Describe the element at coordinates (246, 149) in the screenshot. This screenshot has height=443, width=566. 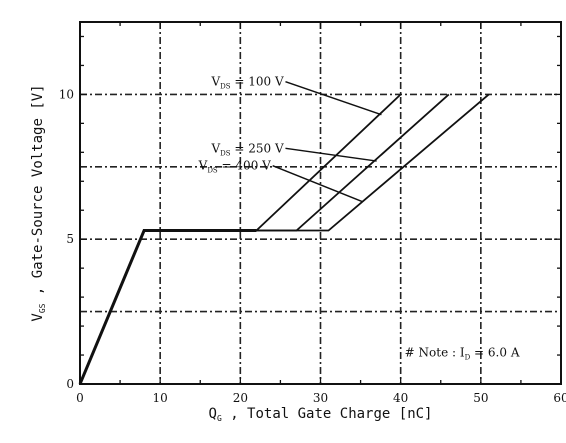
I see `annotation-label-1: VDS​ = 250 V` at that location.